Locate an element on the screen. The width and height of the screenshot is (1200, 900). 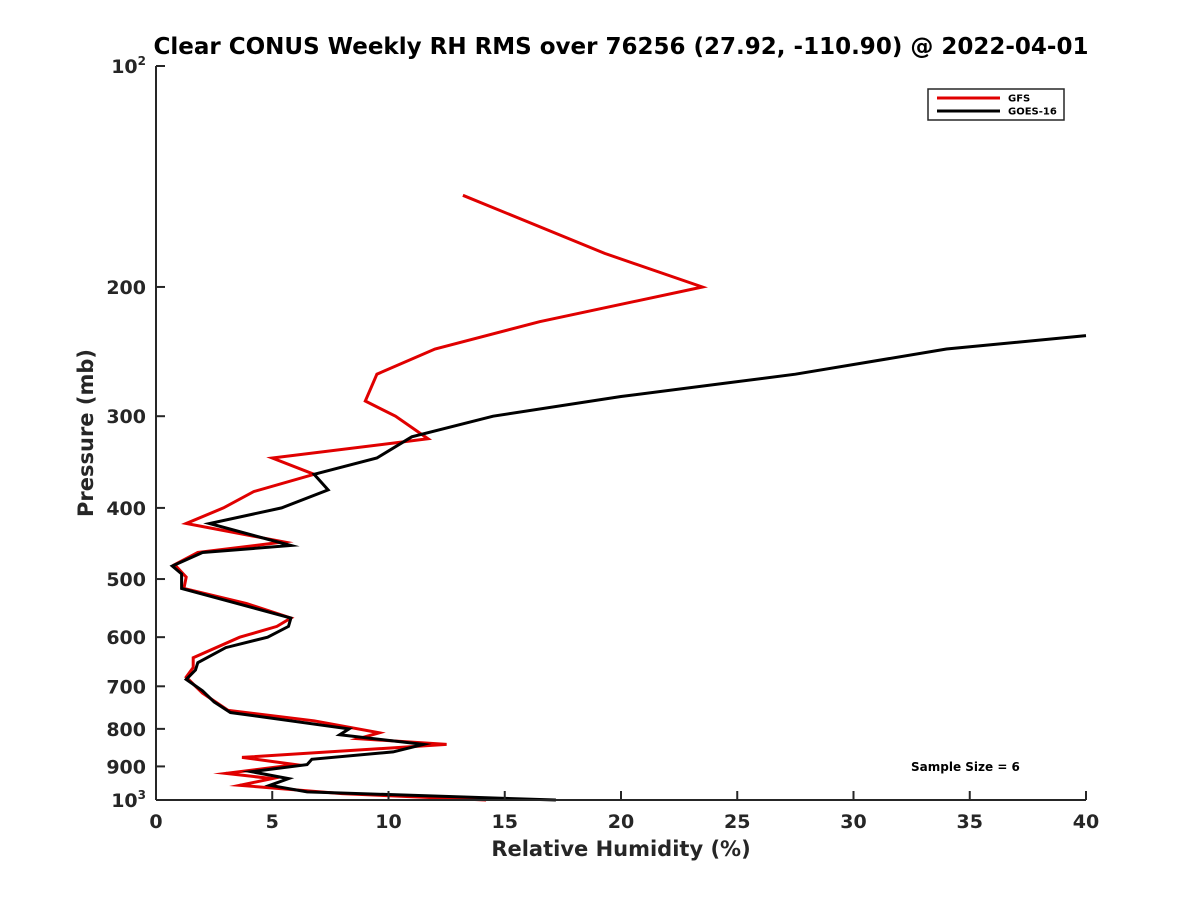
sample-size-annotation: Sample Size = 6 is located at coordinates (965, 767).